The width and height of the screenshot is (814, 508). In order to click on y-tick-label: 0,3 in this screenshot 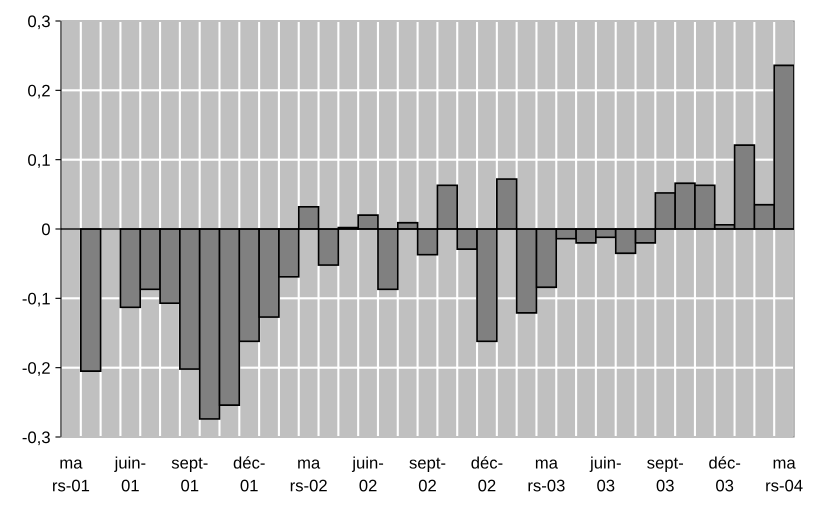, I will do `click(39, 22)`.